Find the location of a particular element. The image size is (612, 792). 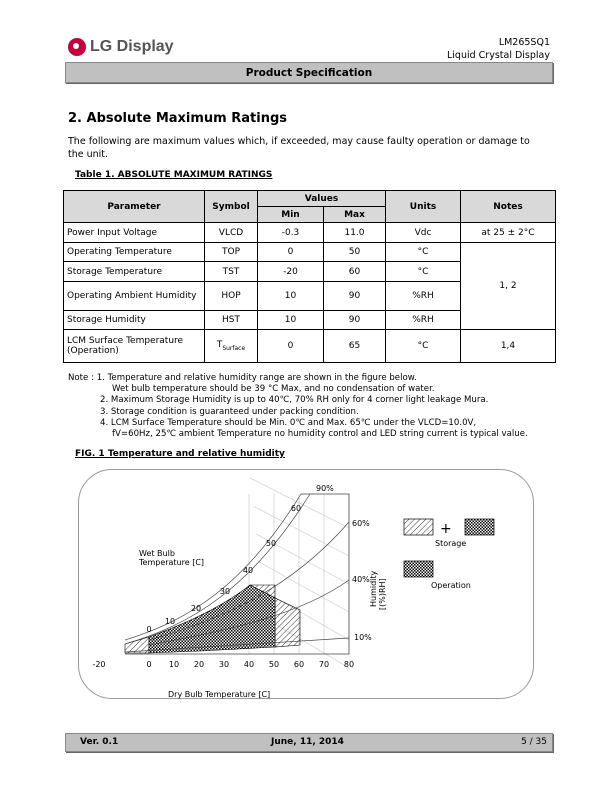

rh-100-curve is located at coordinates (213, 567).